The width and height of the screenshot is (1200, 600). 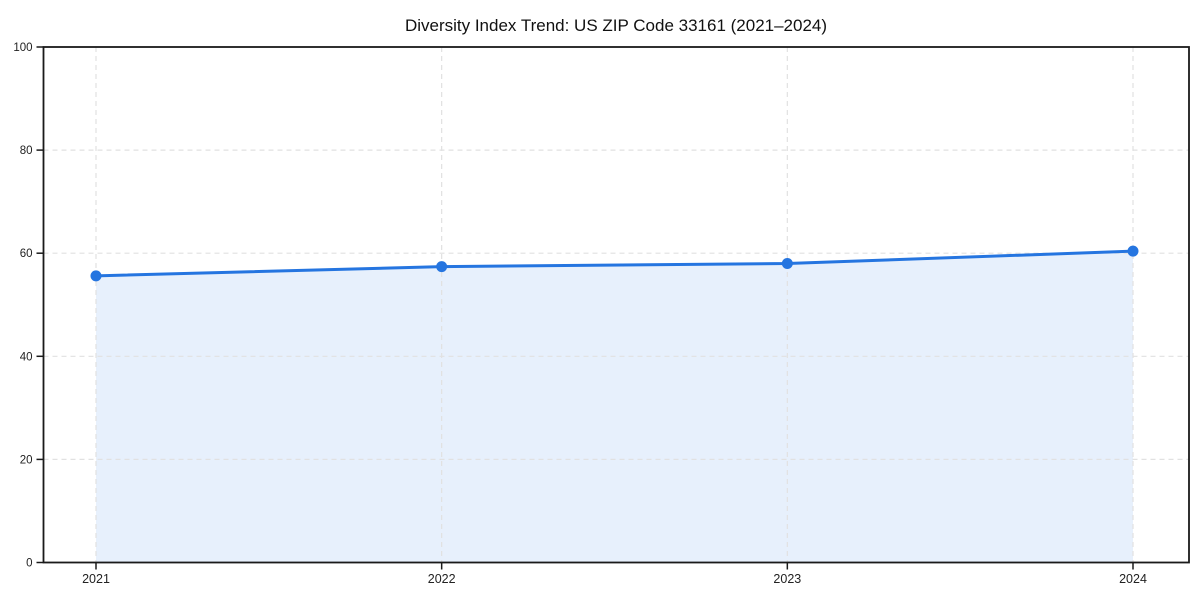 I want to click on x-tick-label-2022: 2022, so click(x=442, y=579).